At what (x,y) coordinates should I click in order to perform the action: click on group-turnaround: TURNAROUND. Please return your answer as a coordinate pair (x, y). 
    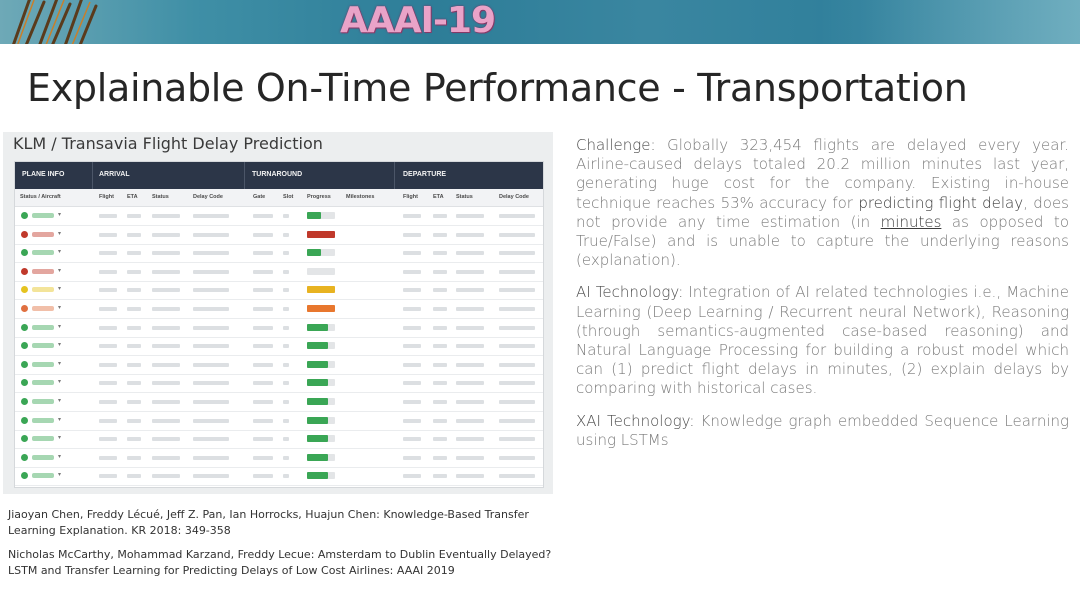
    Looking at the image, I should click on (277, 174).